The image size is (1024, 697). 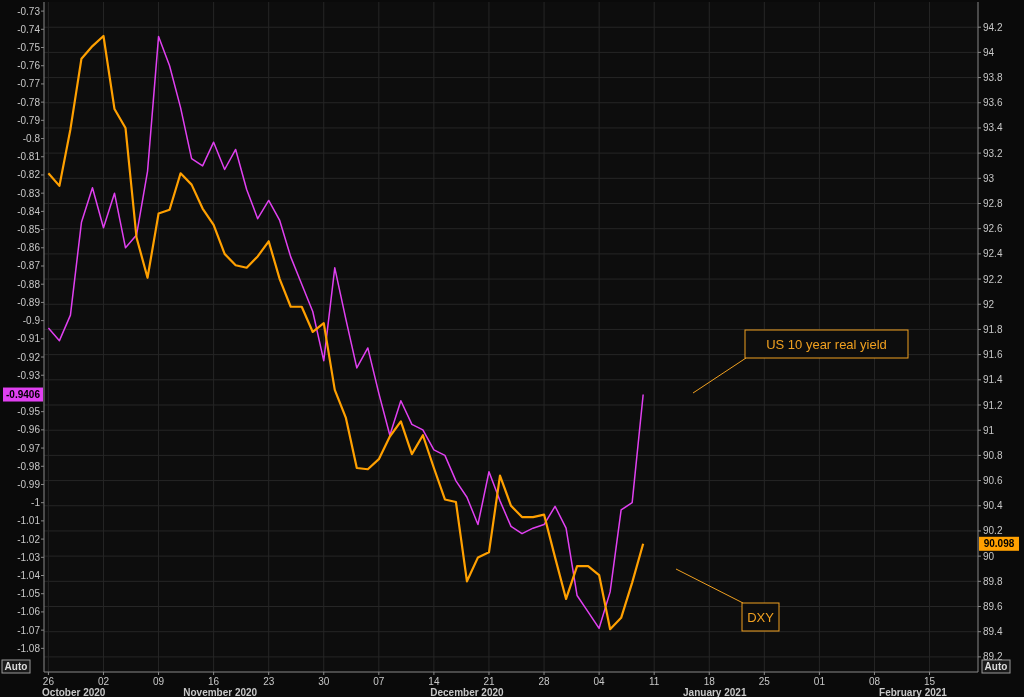 What do you see at coordinates (29, 102) in the screenshot?
I see `y-tick-label: -0.78` at bounding box center [29, 102].